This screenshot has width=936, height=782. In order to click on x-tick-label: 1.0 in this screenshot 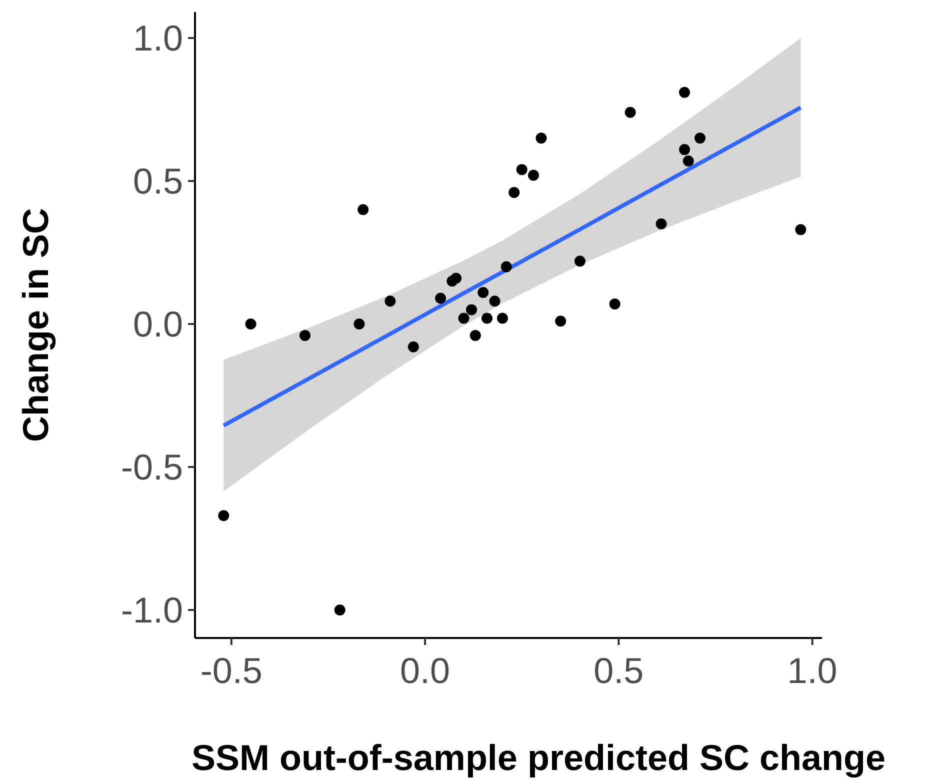, I will do `click(812, 670)`.